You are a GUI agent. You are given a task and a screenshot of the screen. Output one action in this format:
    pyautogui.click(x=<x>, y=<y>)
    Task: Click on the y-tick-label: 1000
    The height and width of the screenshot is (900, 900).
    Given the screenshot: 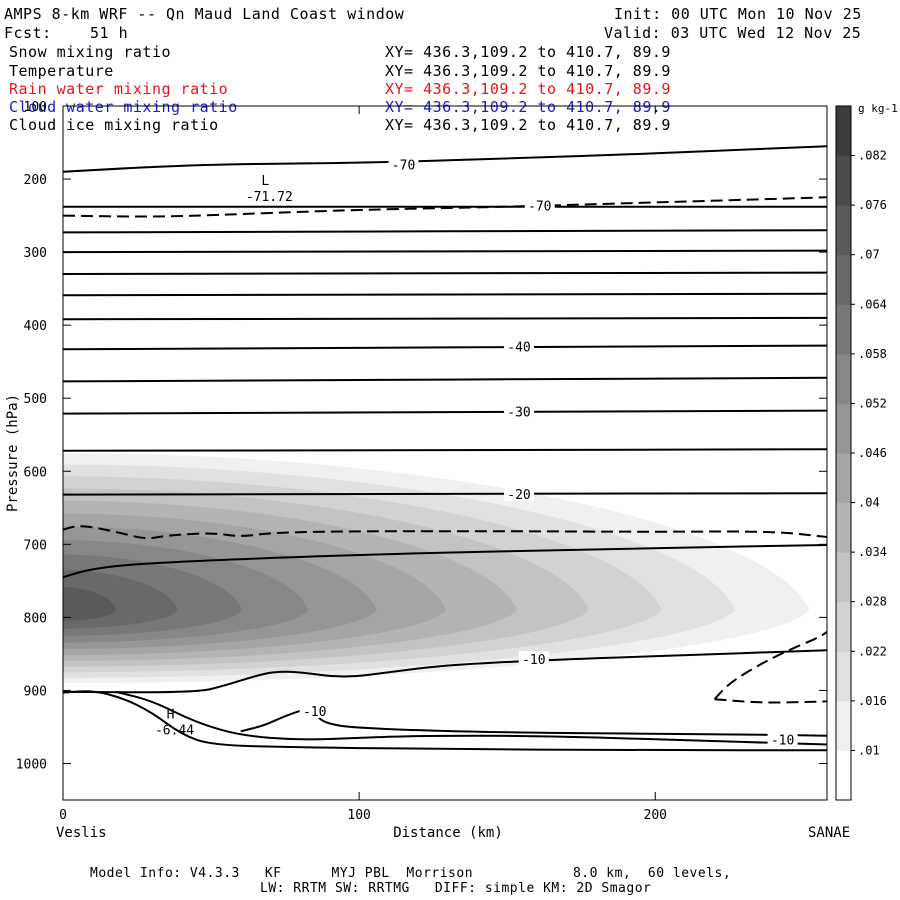 What is the action you would take?
    pyautogui.click(x=31, y=764)
    